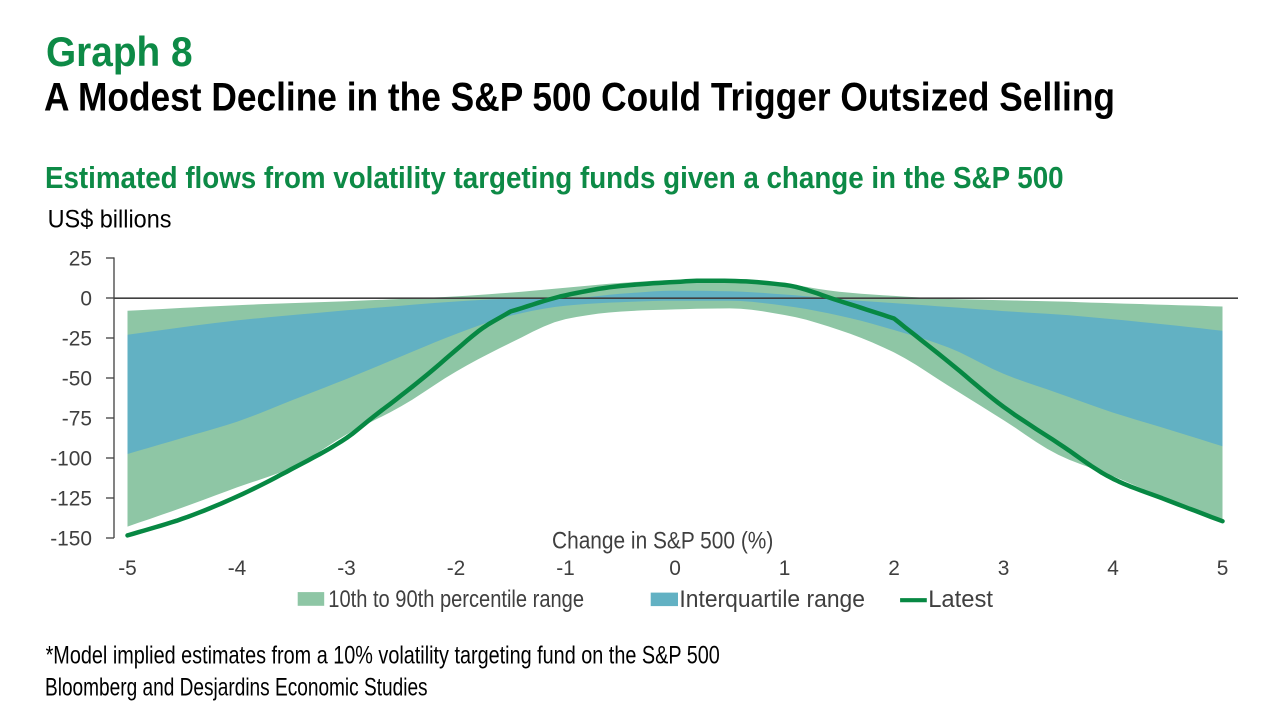 This screenshot has width=1280, height=720. I want to click on svg-text: Interquartile range, so click(772, 599).